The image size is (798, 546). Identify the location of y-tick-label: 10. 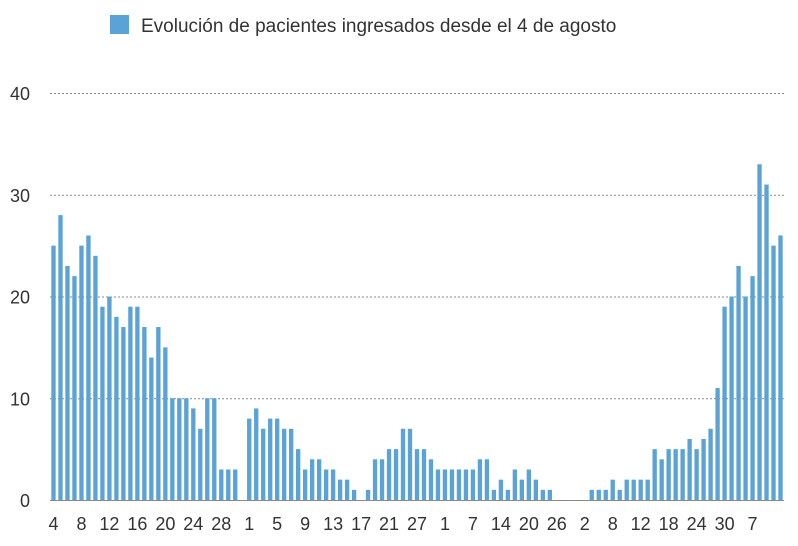
(20, 399).